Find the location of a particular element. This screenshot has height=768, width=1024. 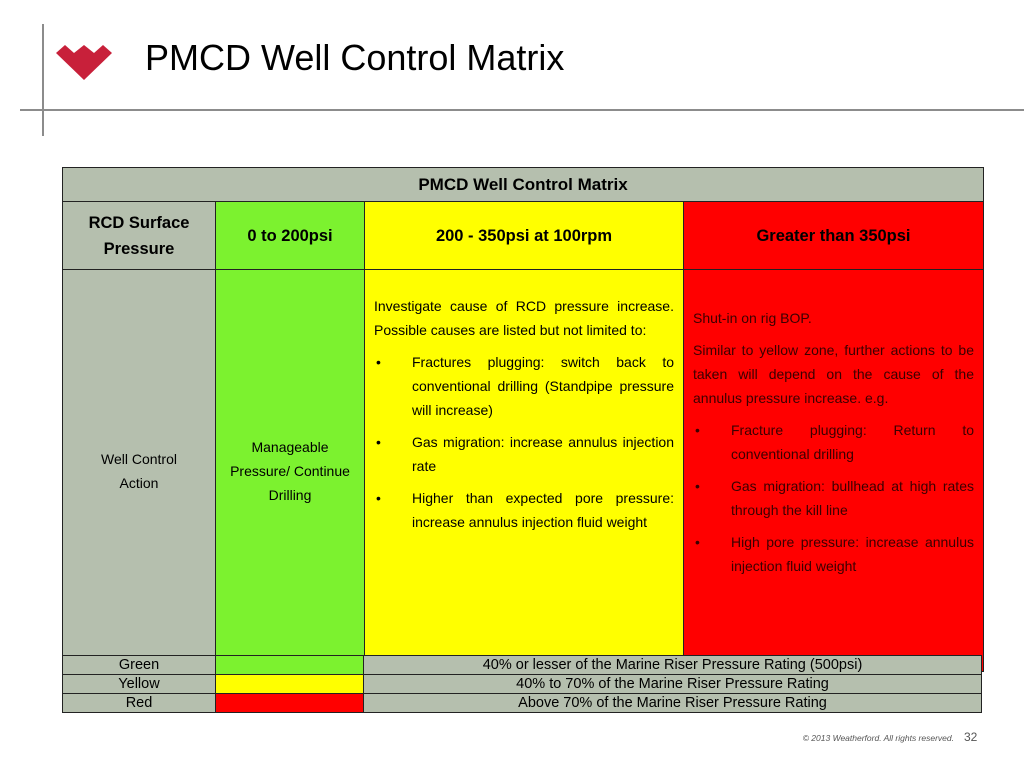

legend-name: Green is located at coordinates (139, 665).